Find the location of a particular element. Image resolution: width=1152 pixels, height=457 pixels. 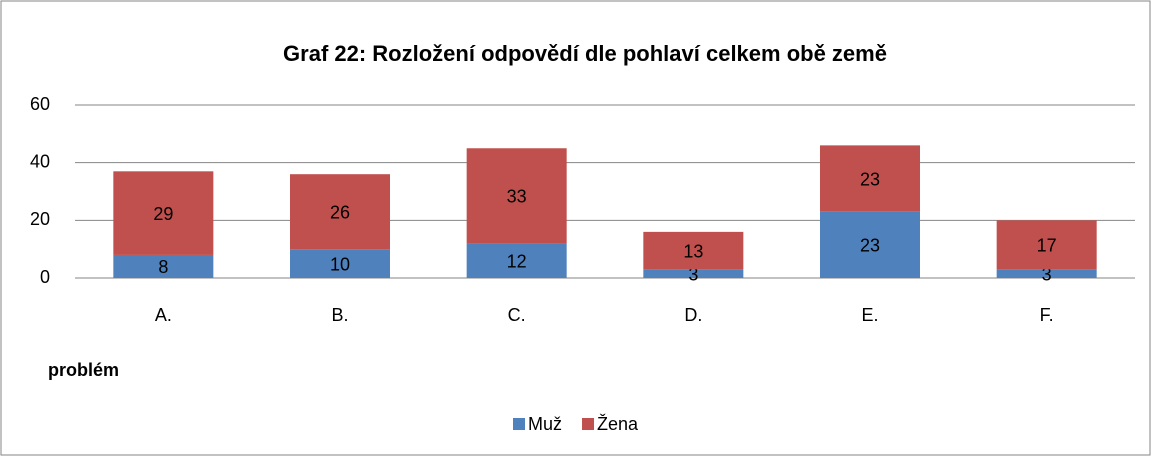

x-tick-label: F. is located at coordinates (1047, 315).